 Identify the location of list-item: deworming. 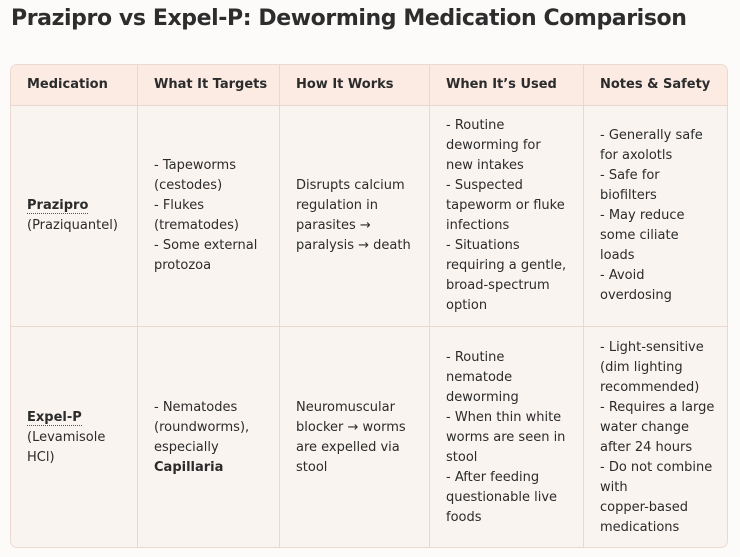
(482, 397).